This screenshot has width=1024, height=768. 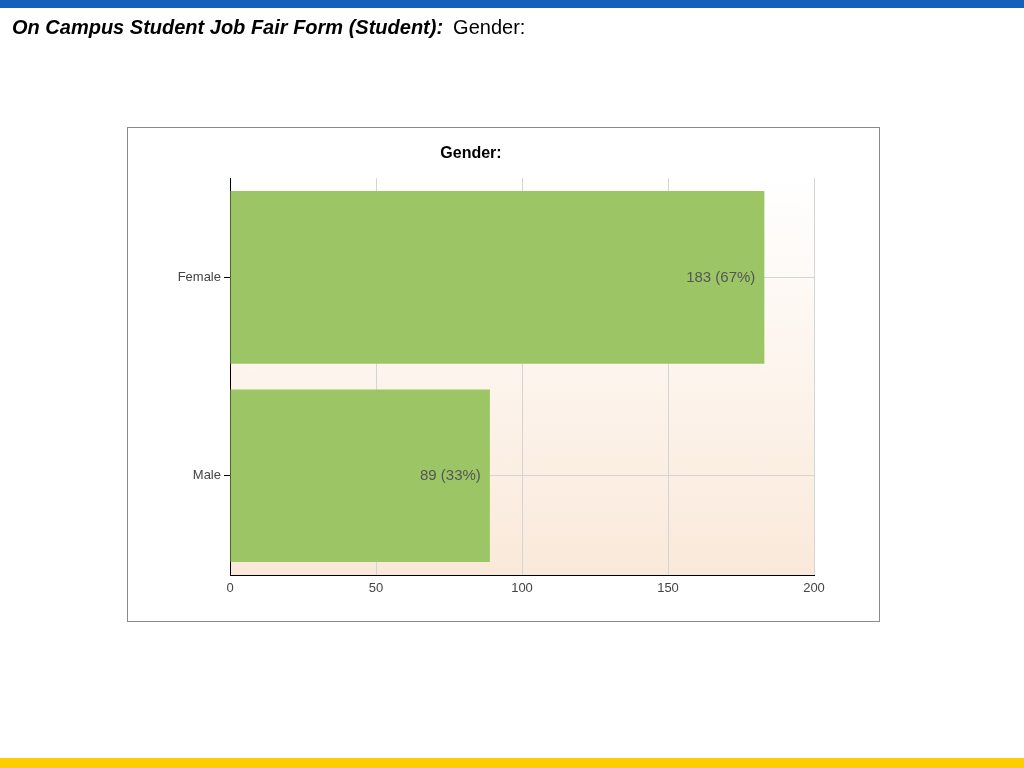 What do you see at coordinates (471, 153) in the screenshot?
I see `chart-subtitle: Gender:` at bounding box center [471, 153].